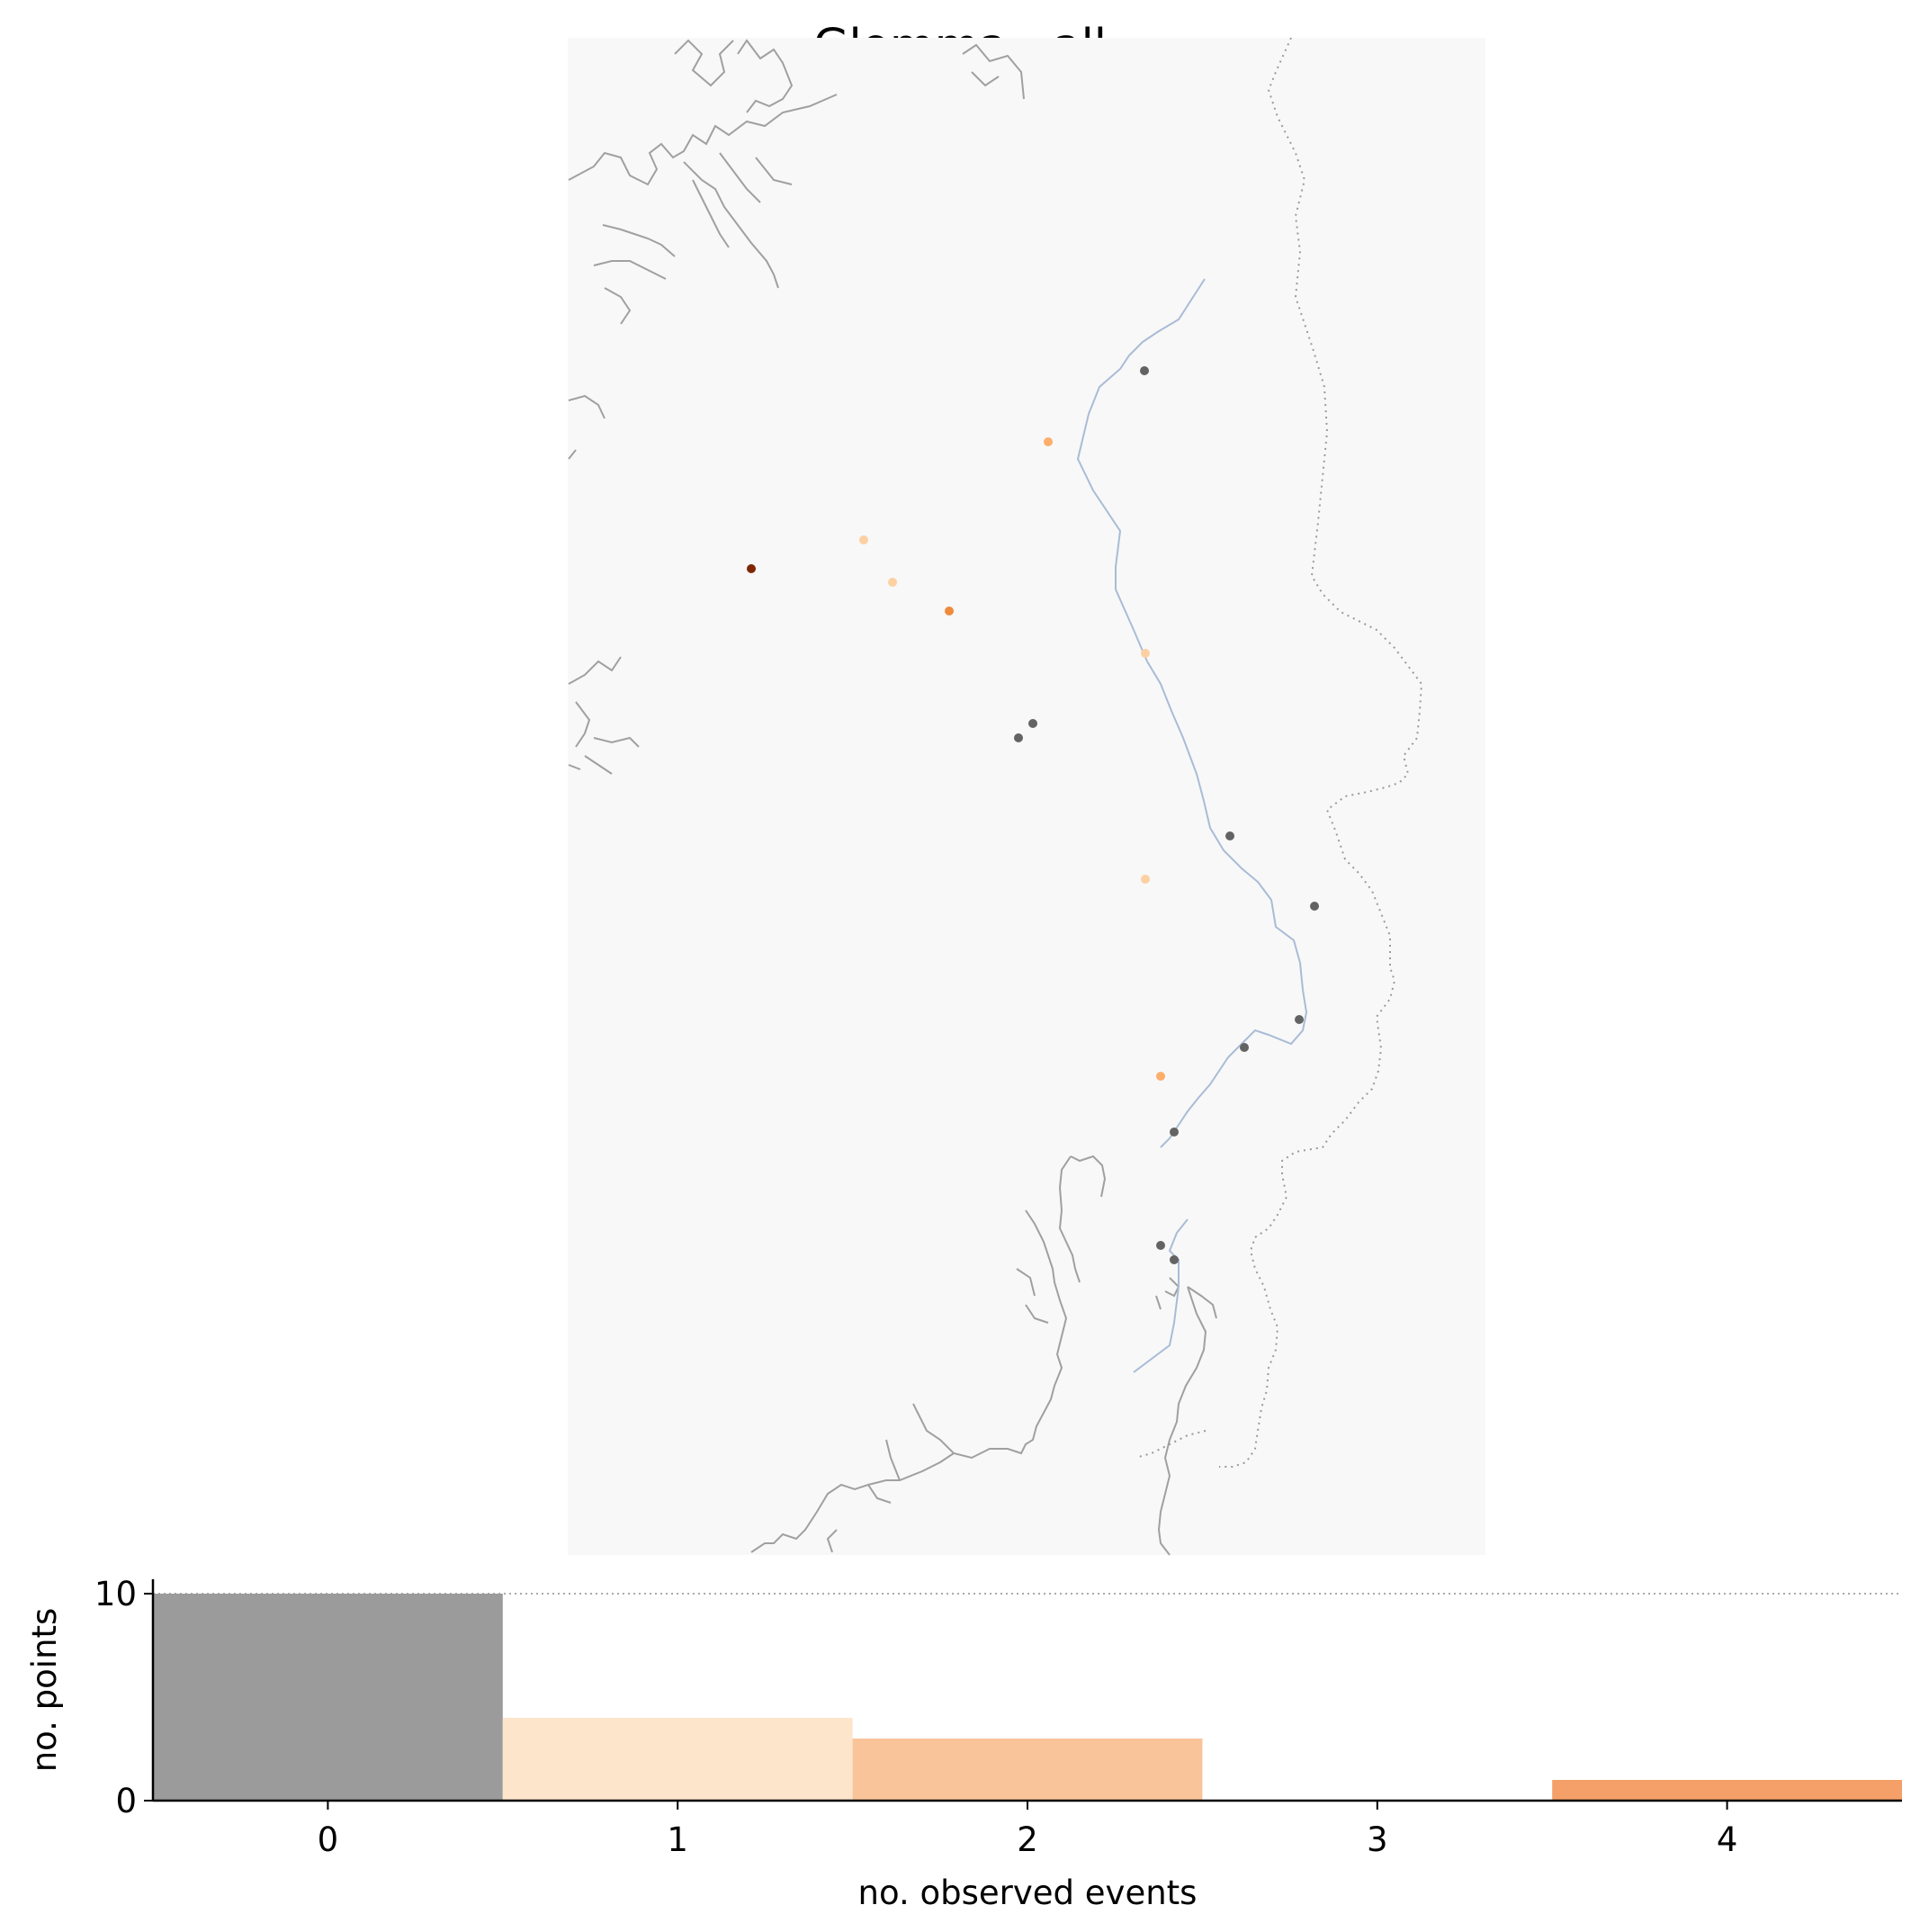 Image resolution: width=1920 pixels, height=1932 pixels. I want to click on y-axis-label: no. points, so click(45, 1690).